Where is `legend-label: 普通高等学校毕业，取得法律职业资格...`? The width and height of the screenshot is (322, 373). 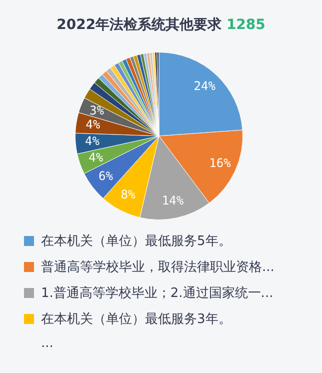
legend-label: 普通高等学校毕业，取得法律职业资格... is located at coordinates (157, 267).